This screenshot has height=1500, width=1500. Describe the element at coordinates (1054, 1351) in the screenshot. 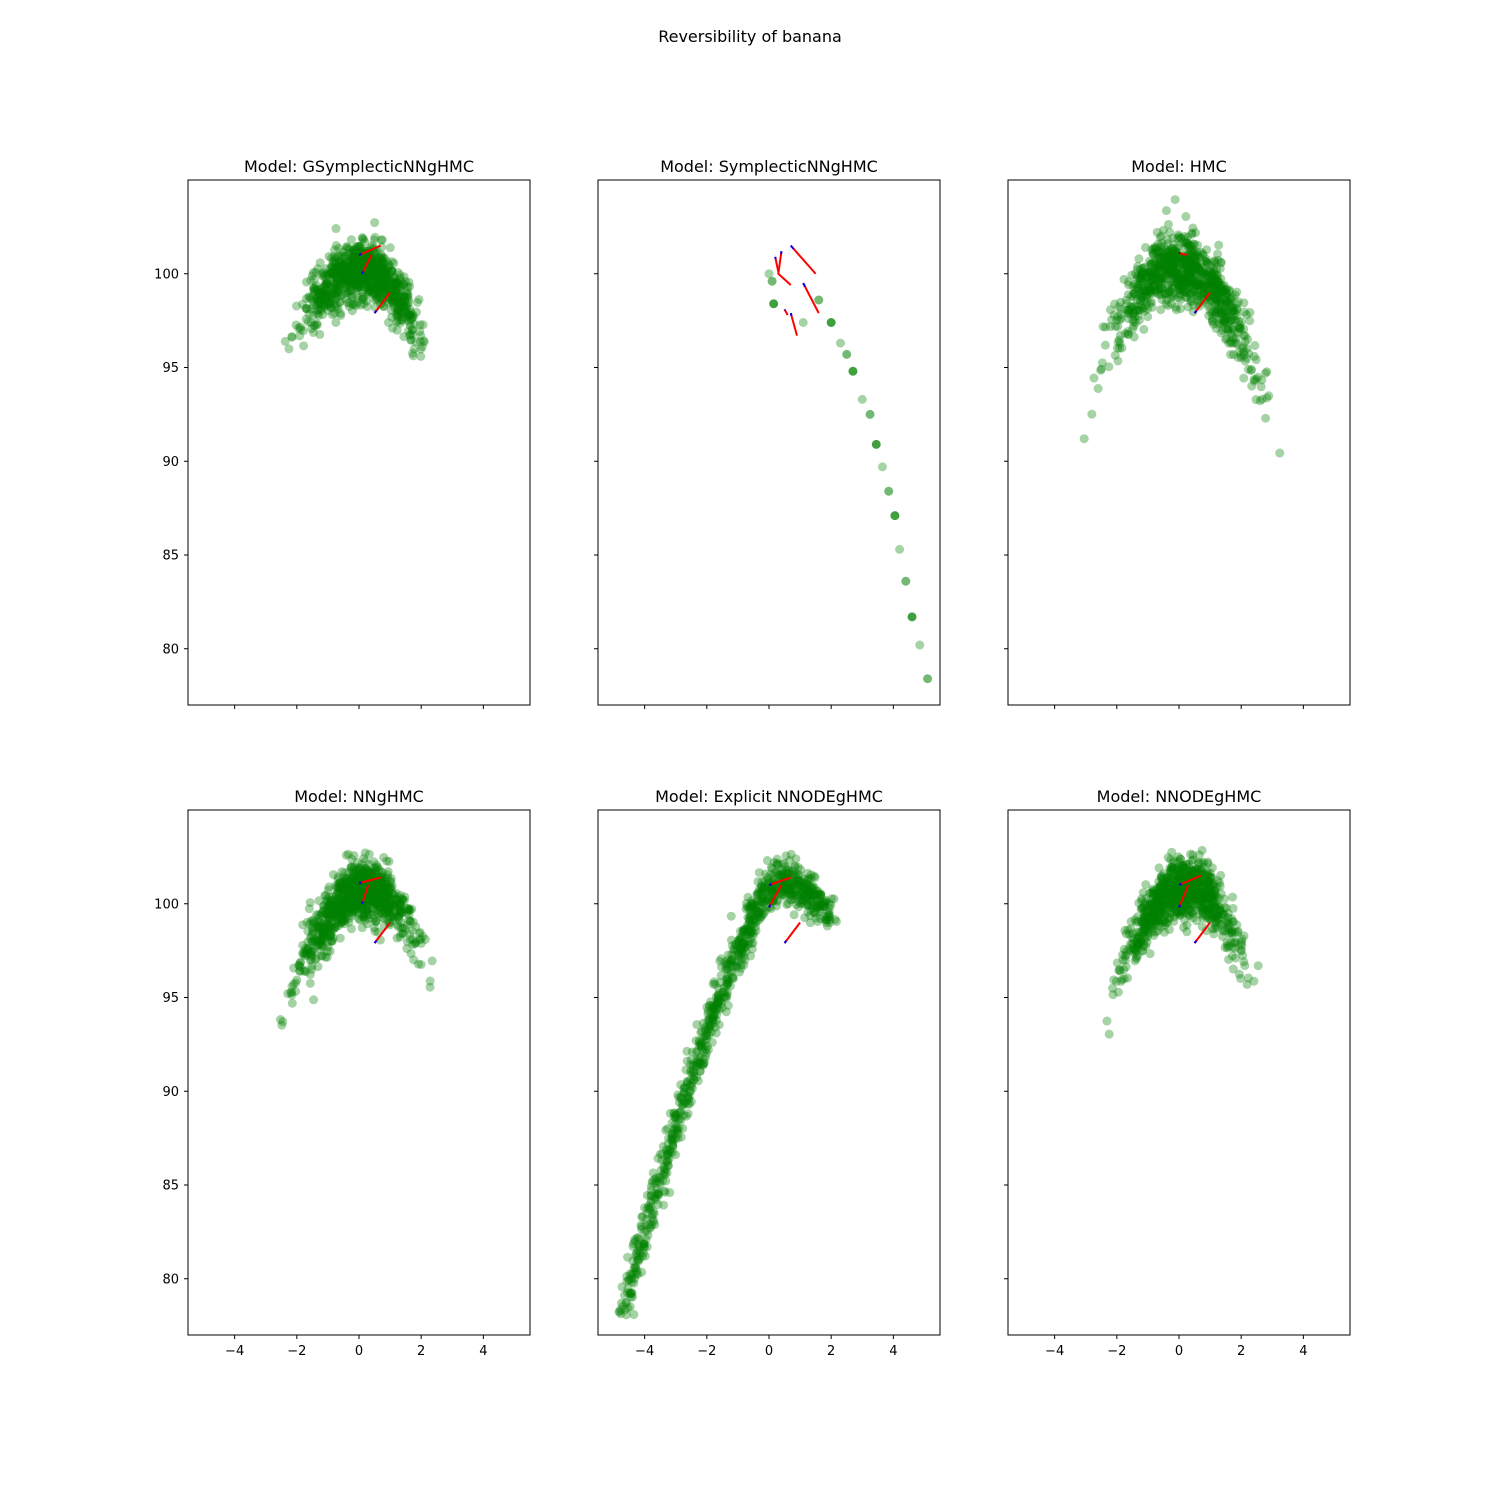

I see `x-tick-label: −4` at that location.